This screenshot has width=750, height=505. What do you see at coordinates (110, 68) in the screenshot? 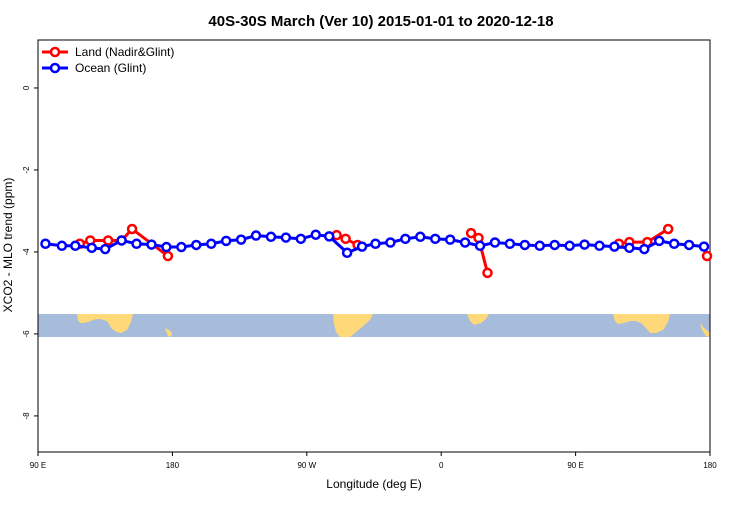
I see `legend-label-ocean: Ocean (Glint)` at bounding box center [110, 68].